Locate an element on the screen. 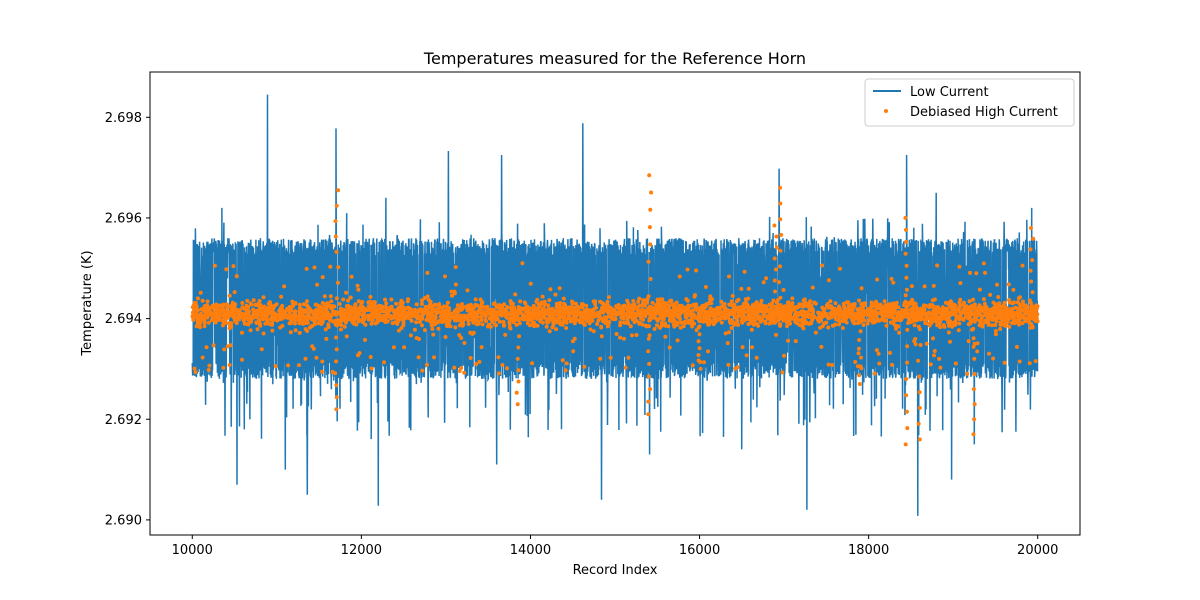 This screenshot has width=1200, height=600. x-tick-label: 20000 is located at coordinates (1037, 550).